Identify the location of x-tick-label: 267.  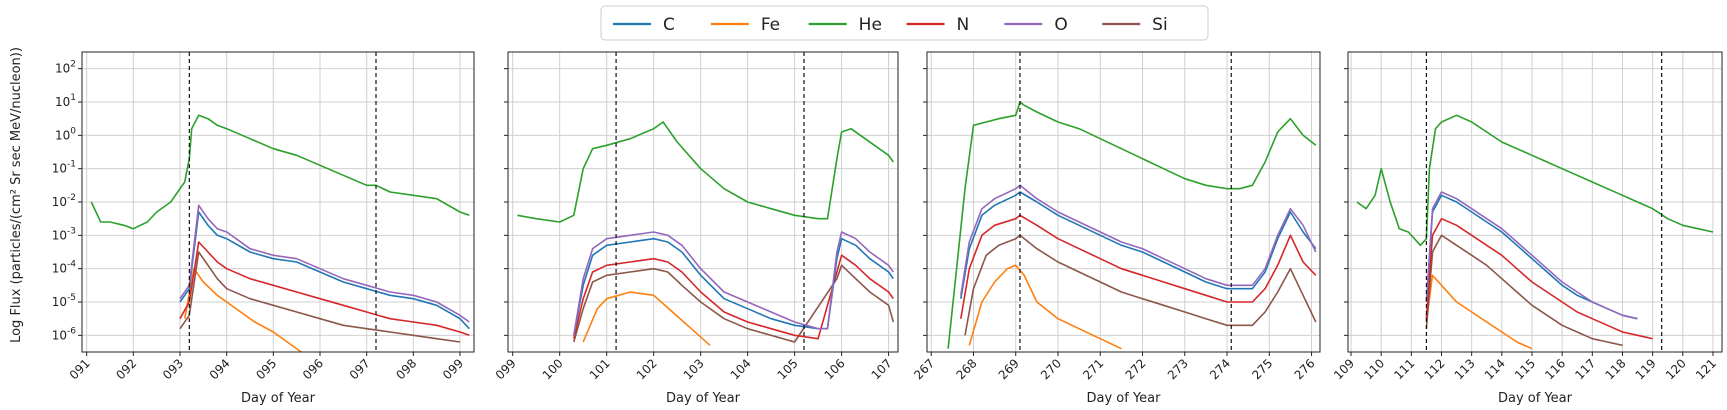
(924, 369).